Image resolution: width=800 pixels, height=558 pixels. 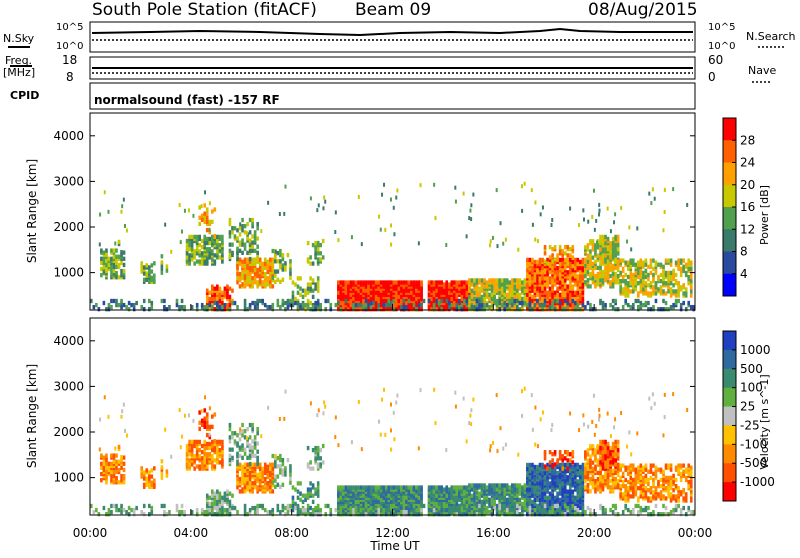 What do you see at coordinates (69, 60) in the screenshot?
I see `freq-tick-top: 18` at bounding box center [69, 60].